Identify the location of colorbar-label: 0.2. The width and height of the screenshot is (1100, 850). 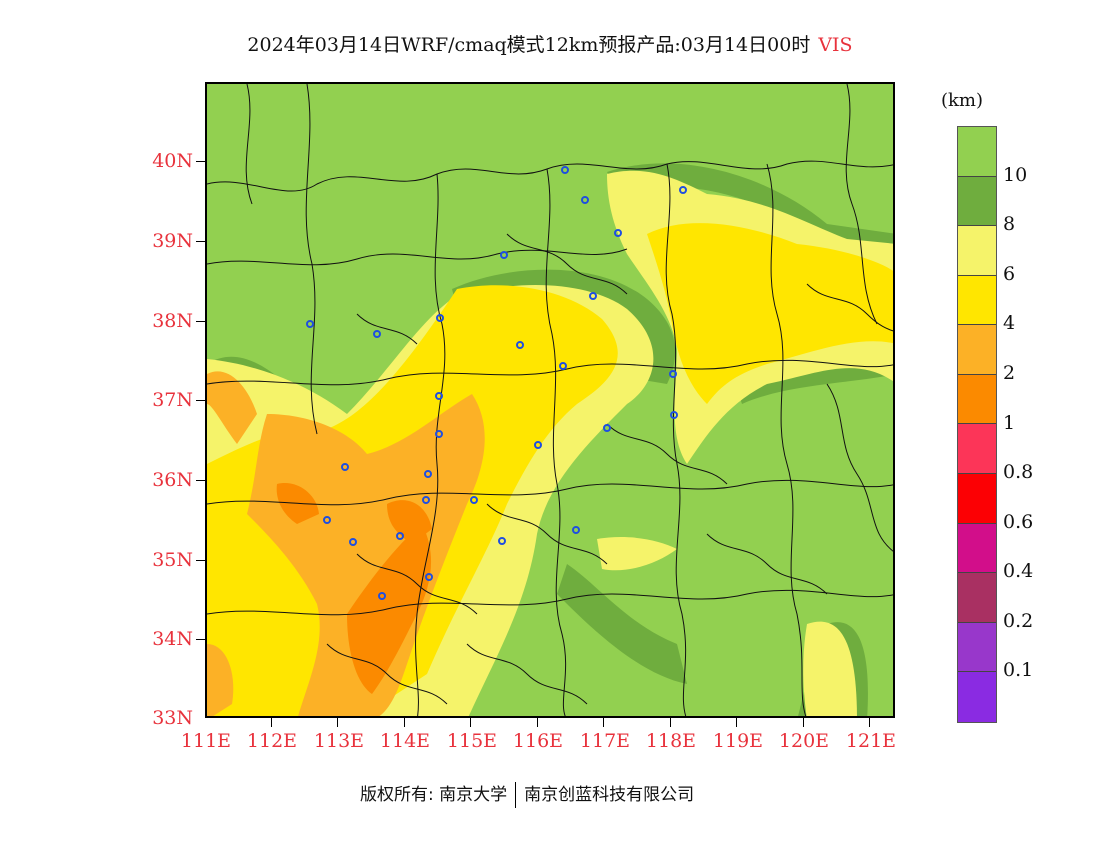
(1018, 620).